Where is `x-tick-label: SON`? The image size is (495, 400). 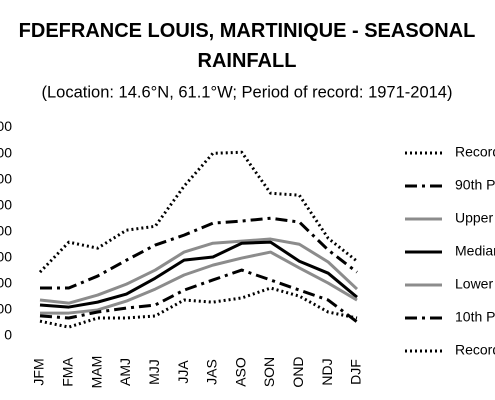
x-tick-label: SON is located at coordinates (269, 372).